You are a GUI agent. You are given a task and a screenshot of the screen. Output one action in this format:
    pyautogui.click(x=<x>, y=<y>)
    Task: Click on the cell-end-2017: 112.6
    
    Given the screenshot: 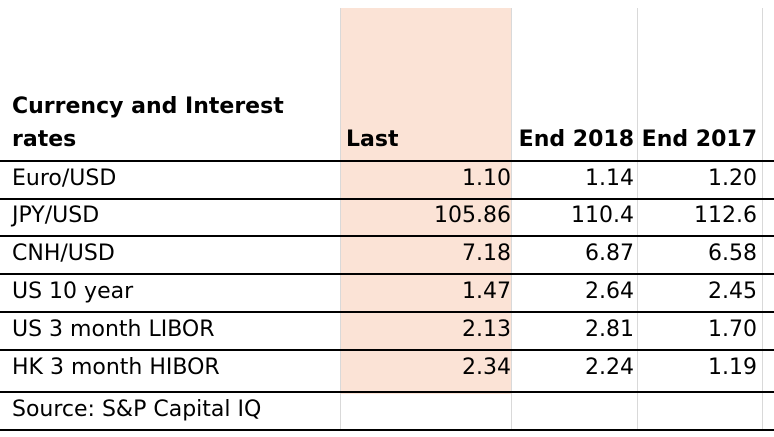 What is the action you would take?
    pyautogui.click(x=725, y=215)
    